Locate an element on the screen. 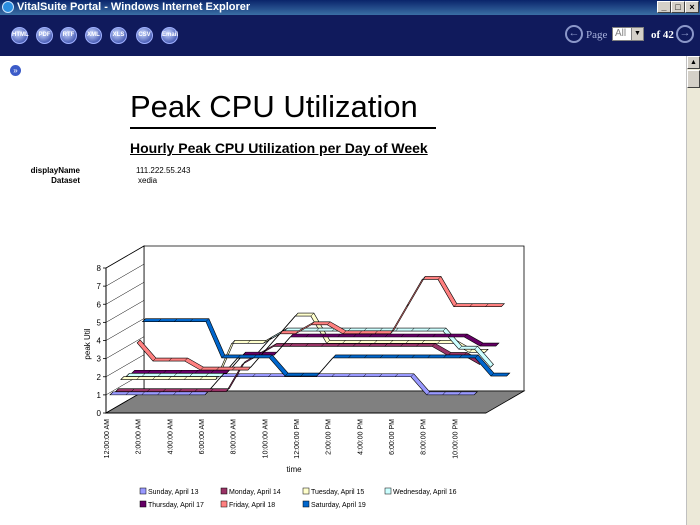 The width and height of the screenshot is (700, 525). x-tick-label: 2:00:00 PM is located at coordinates (329, 437).